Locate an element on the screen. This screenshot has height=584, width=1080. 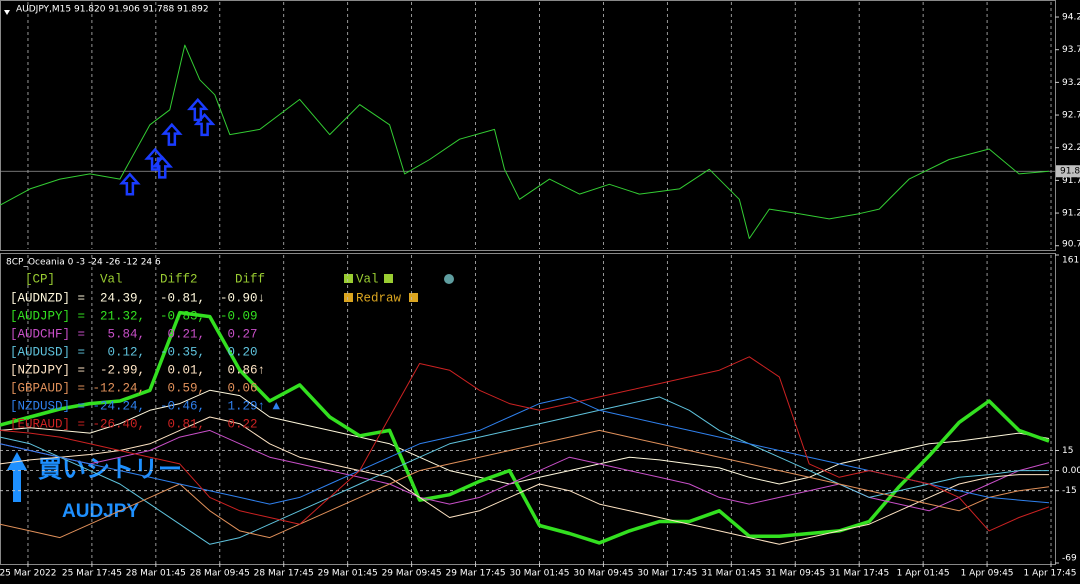
y-tick-label: 92.2 is located at coordinates (1071, 148).